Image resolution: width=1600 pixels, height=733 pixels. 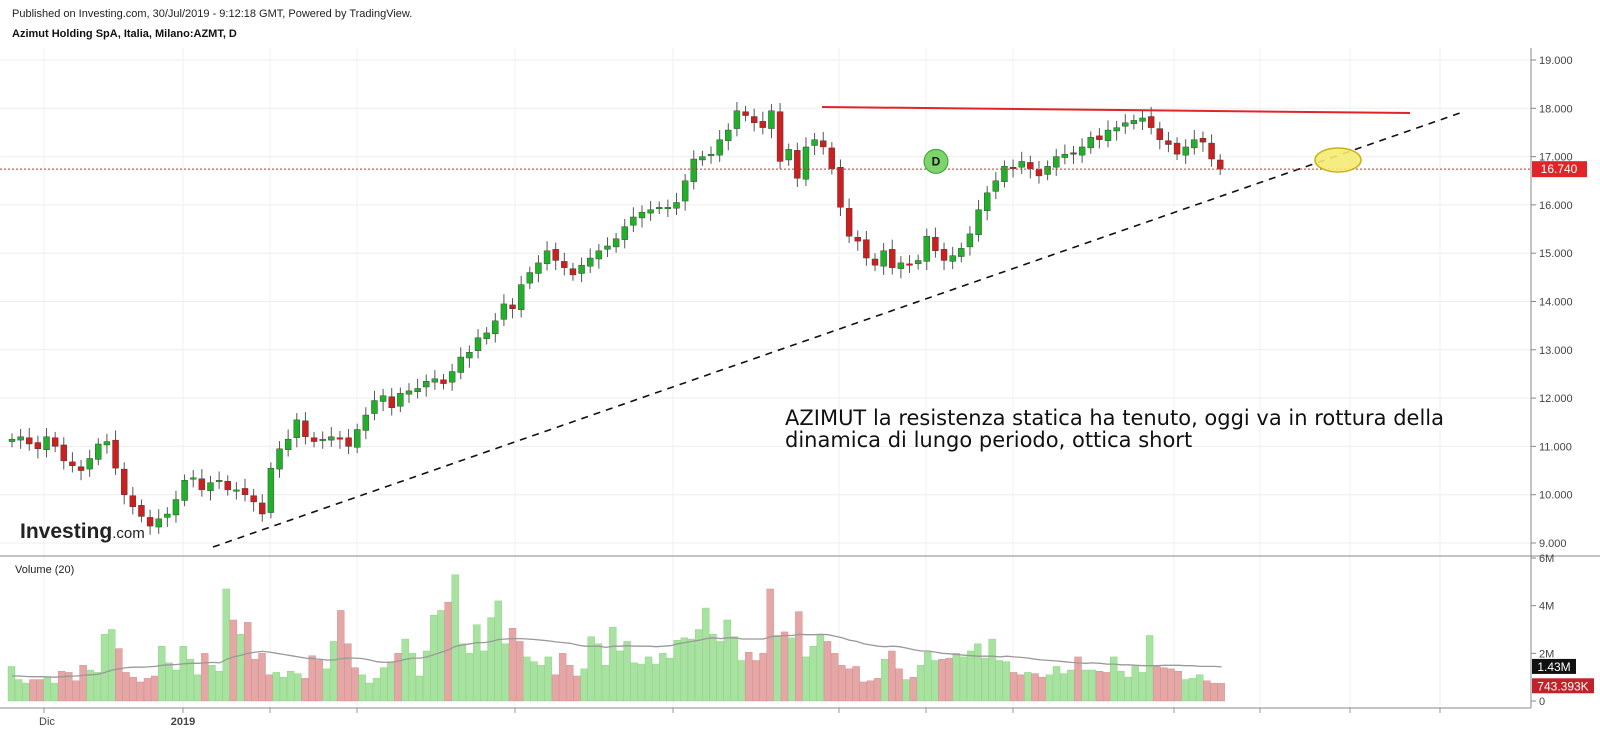 What do you see at coordinates (1559, 169) in the screenshot?
I see `last-price-badge: 16.740` at bounding box center [1559, 169].